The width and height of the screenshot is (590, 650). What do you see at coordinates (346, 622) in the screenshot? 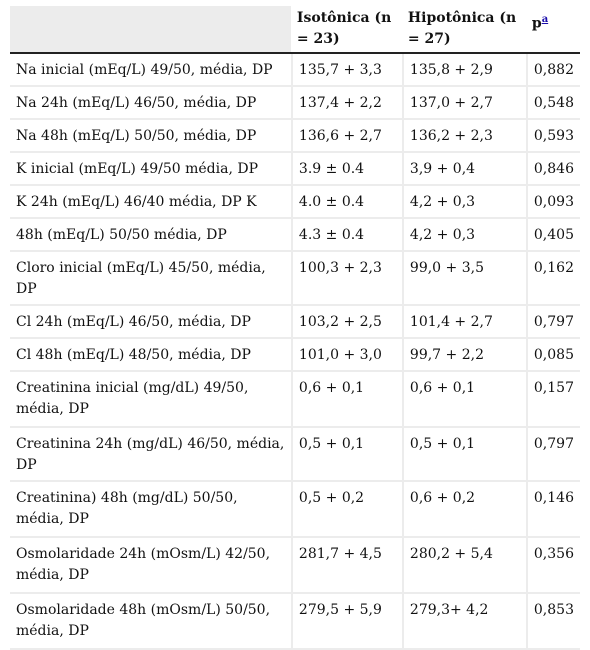
I see `iso-value: 279,5 + 5,9` at bounding box center [346, 622].